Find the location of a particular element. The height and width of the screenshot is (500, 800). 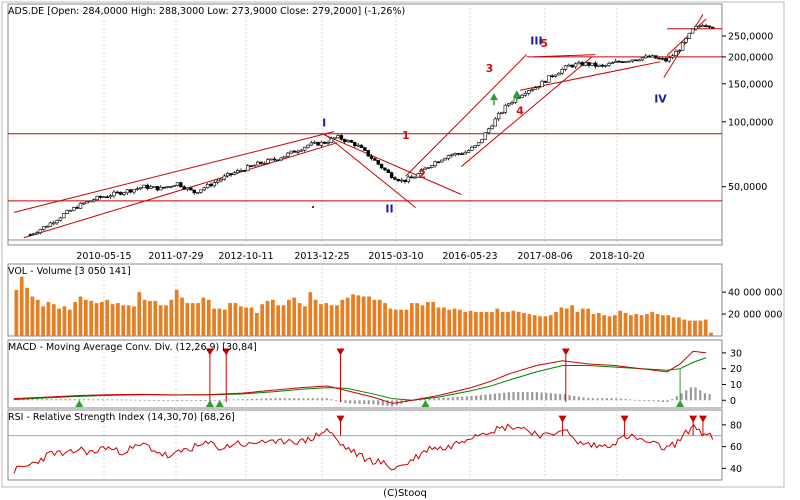

y-tick-label: 40 is located at coordinates (736, 469).